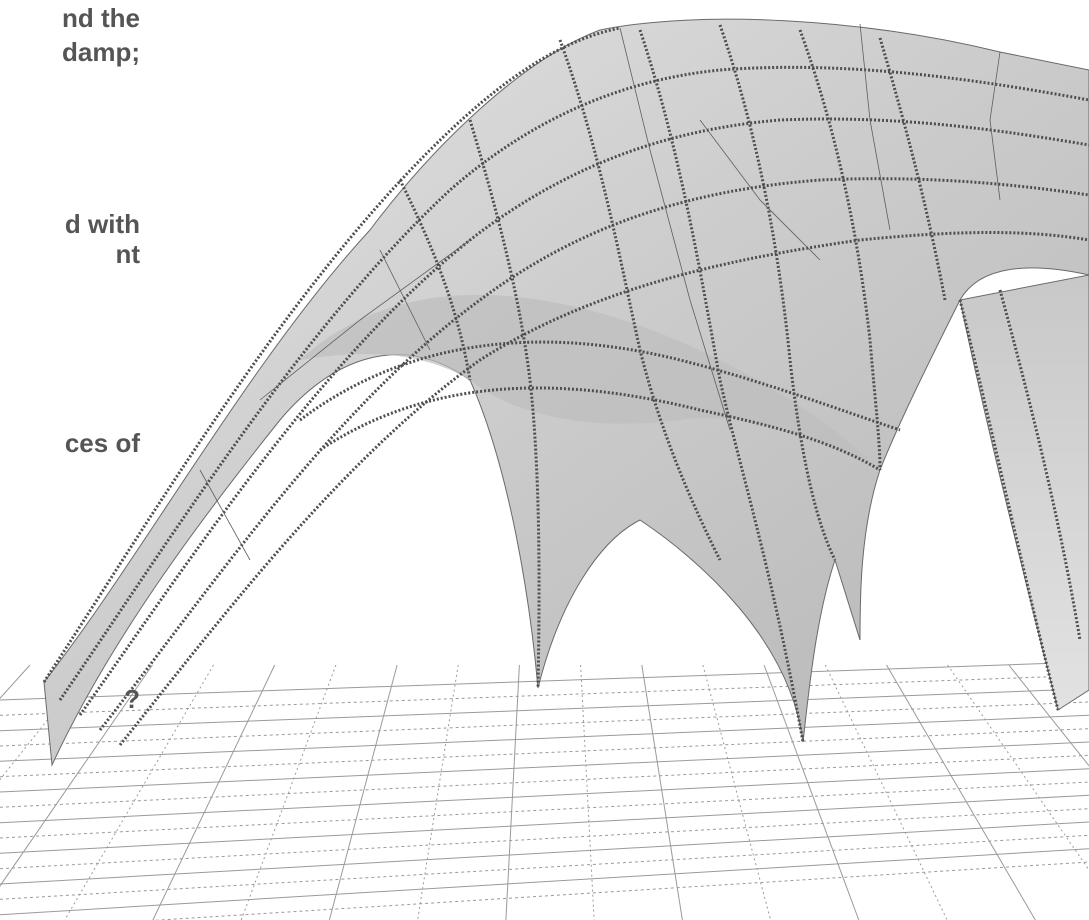  I want to click on text-fragment-3: d with, so click(102, 224).